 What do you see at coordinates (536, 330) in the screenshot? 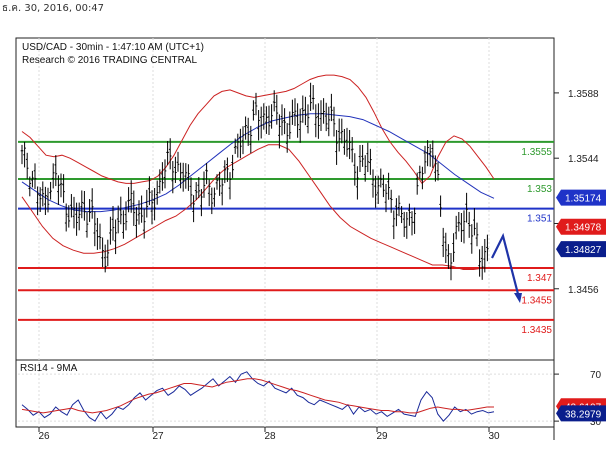
I see `level-label-1.3435: 1.3435` at bounding box center [536, 330].